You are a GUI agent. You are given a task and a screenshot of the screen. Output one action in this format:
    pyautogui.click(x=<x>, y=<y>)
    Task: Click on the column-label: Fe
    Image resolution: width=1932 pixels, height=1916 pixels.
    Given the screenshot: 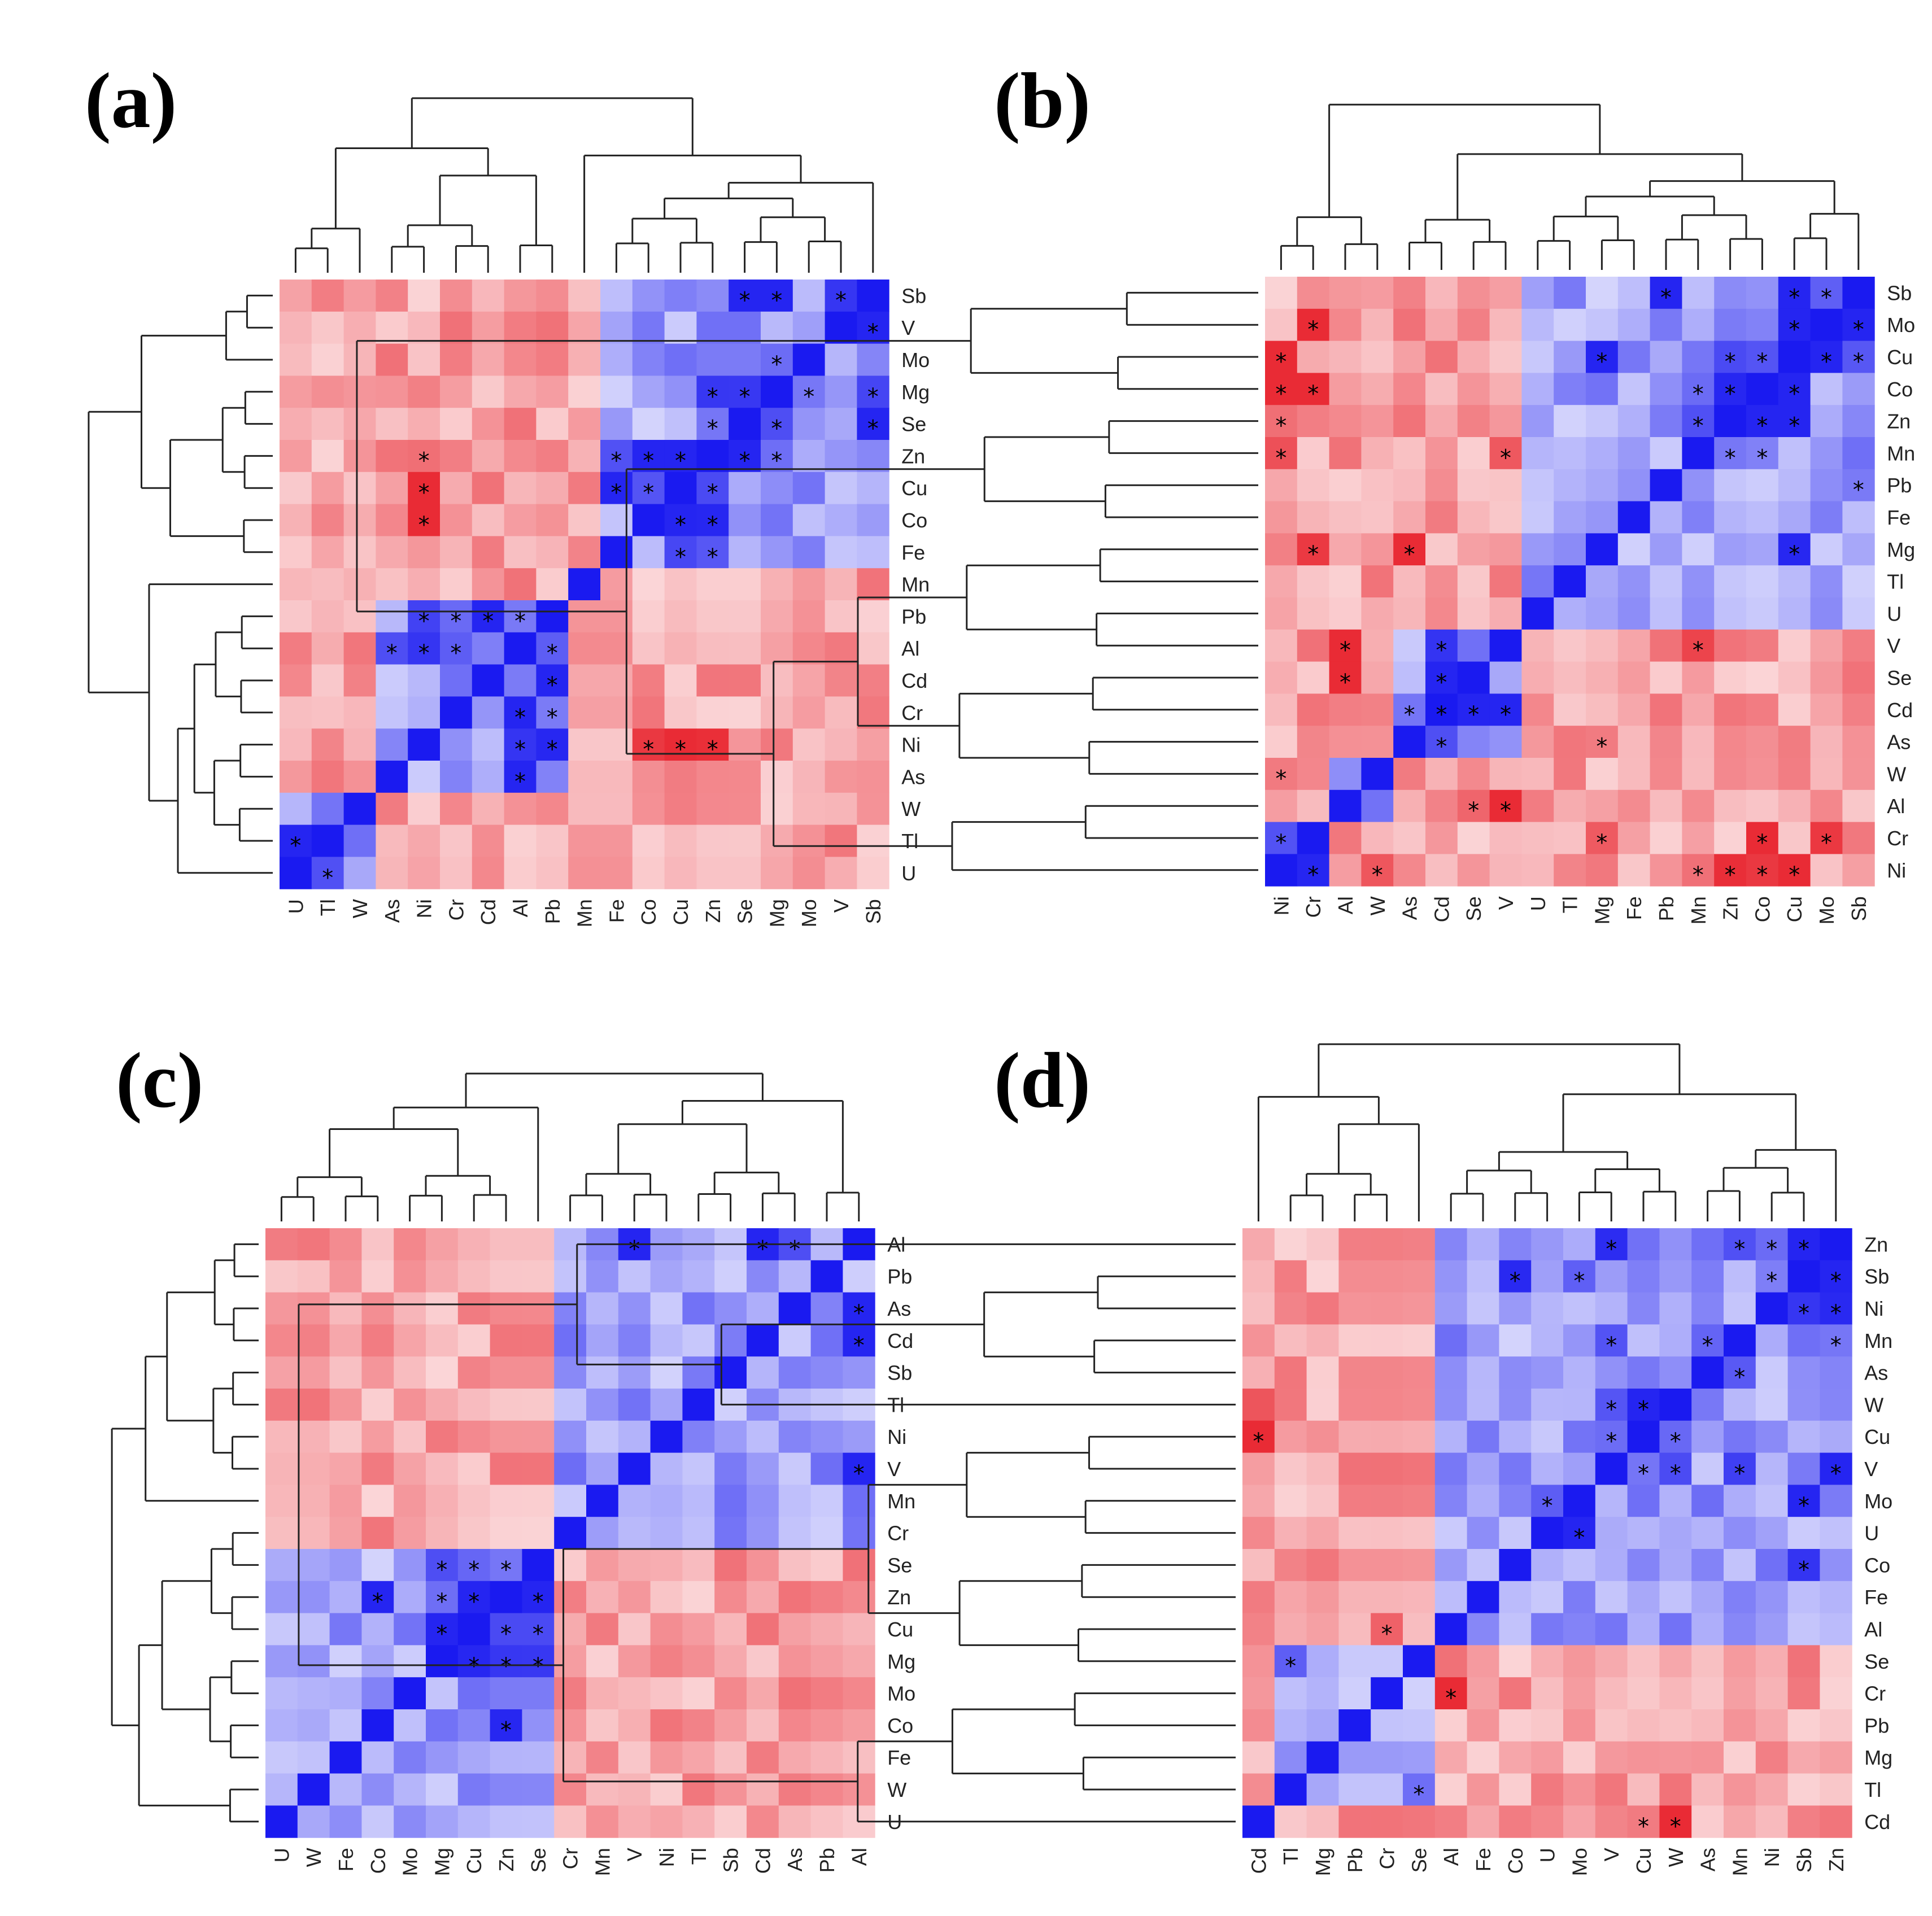 What is the action you would take?
    pyautogui.click(x=616, y=911)
    